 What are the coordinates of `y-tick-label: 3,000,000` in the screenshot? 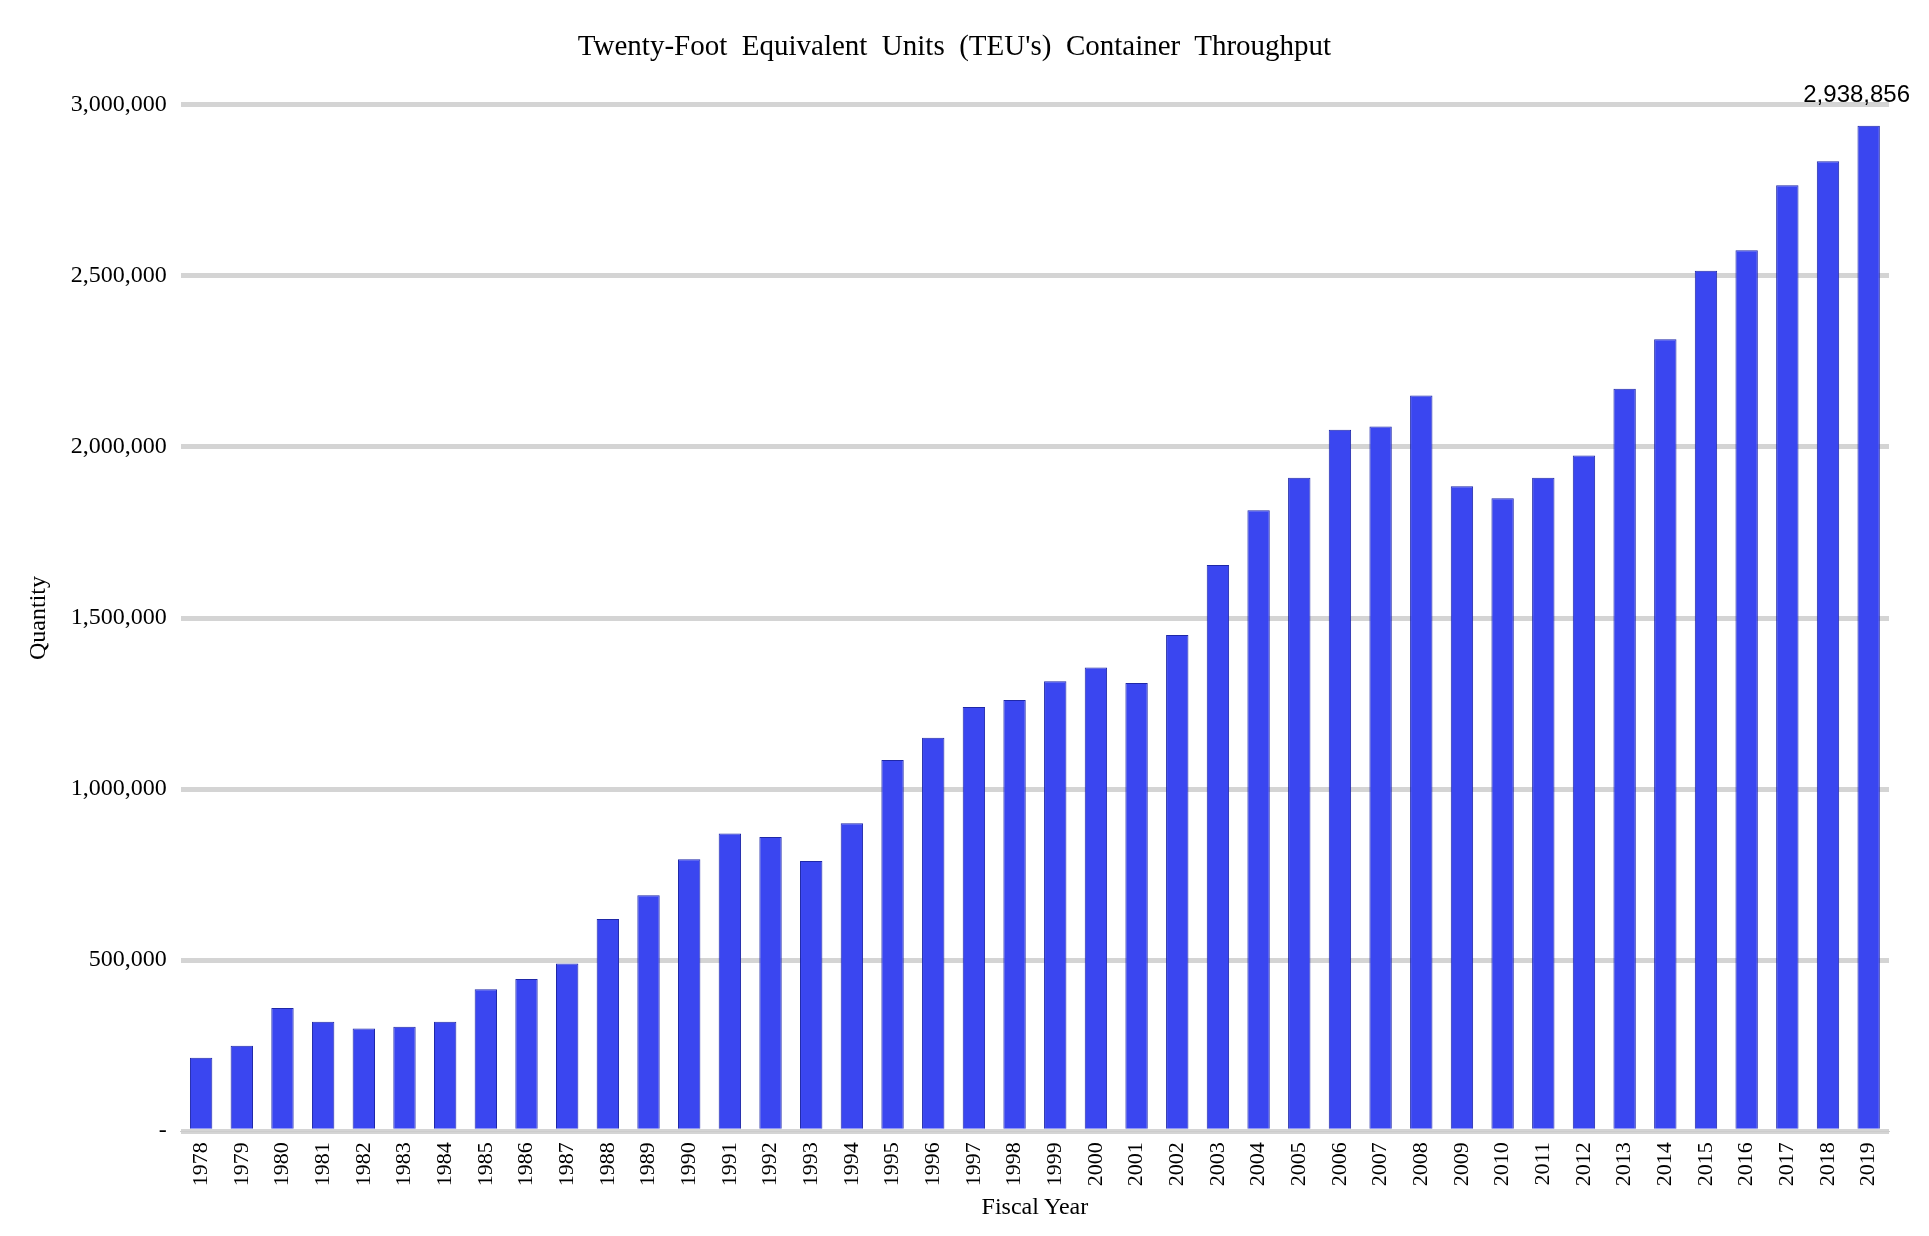 It's located at (118, 103).